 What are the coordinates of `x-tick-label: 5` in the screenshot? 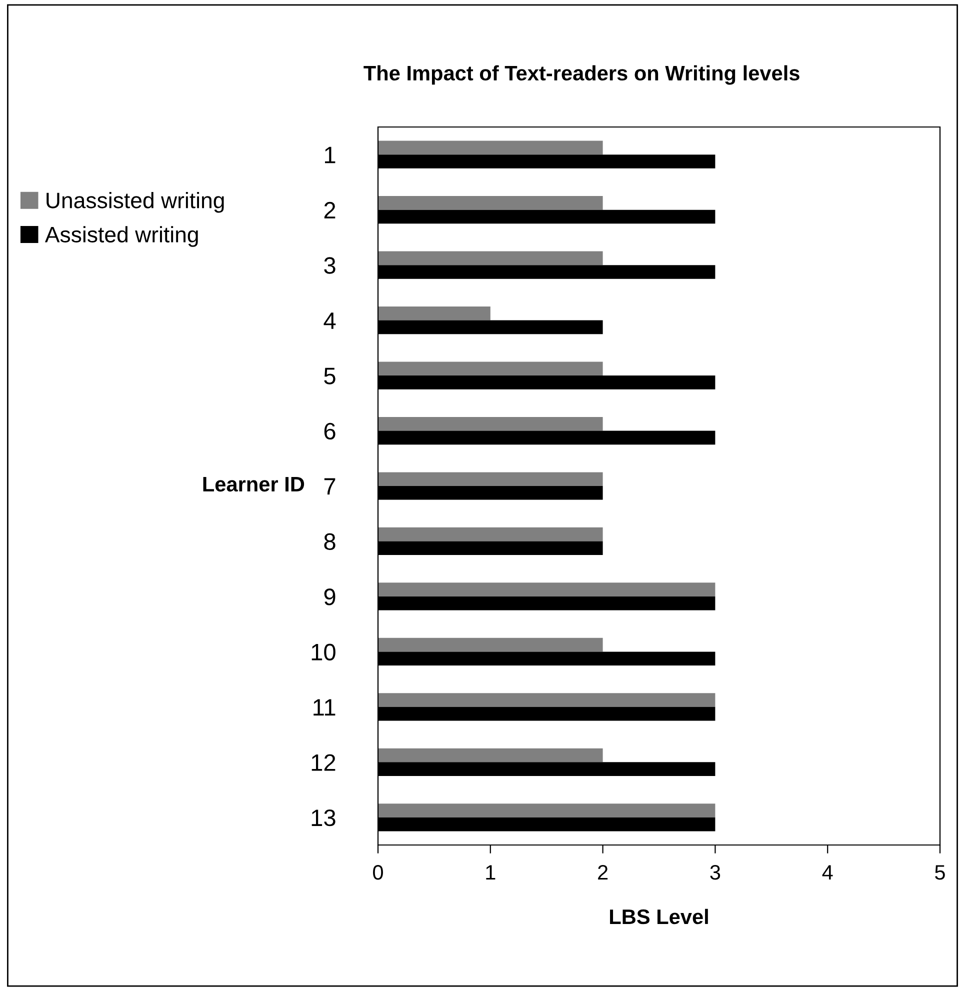 It's located at (940, 872).